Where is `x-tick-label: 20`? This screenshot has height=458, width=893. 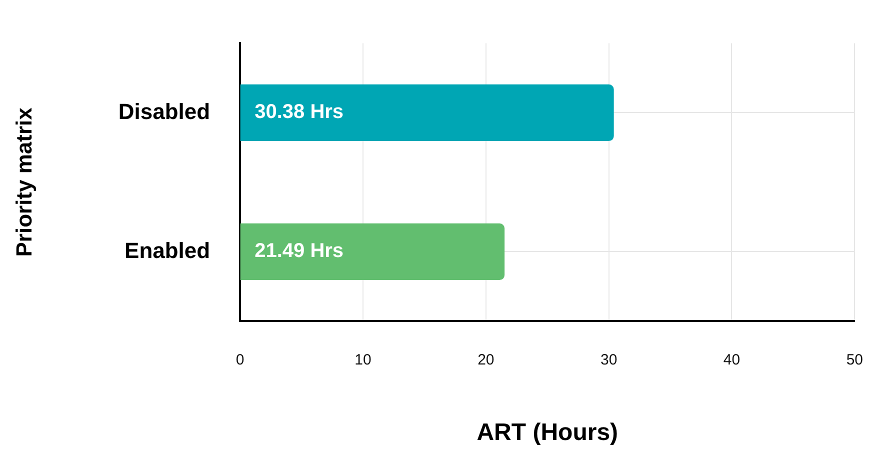 x-tick-label: 20 is located at coordinates (486, 359).